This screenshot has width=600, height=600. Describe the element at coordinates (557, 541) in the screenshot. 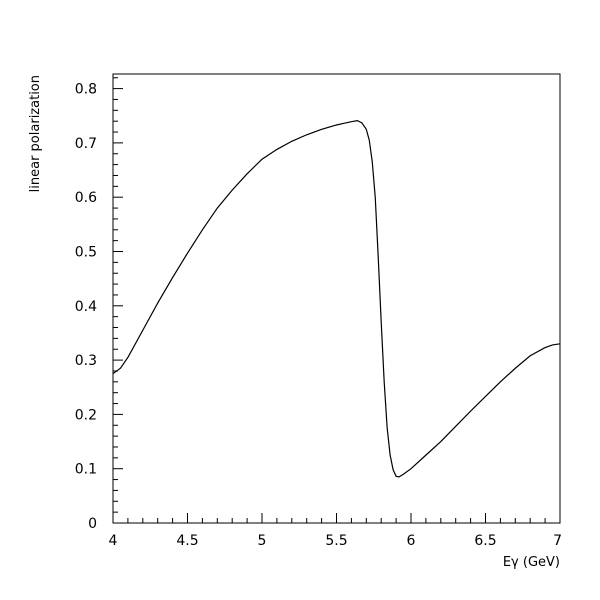

I see `x-tick-label: 7` at that location.